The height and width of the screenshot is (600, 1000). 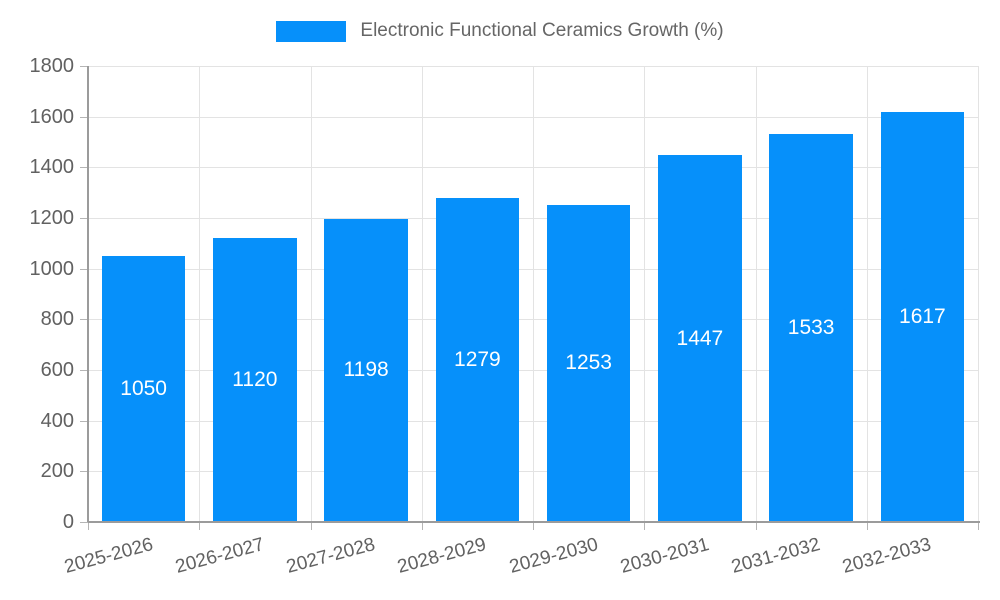 I want to click on y-axis-label: 400, so click(x=57, y=420).